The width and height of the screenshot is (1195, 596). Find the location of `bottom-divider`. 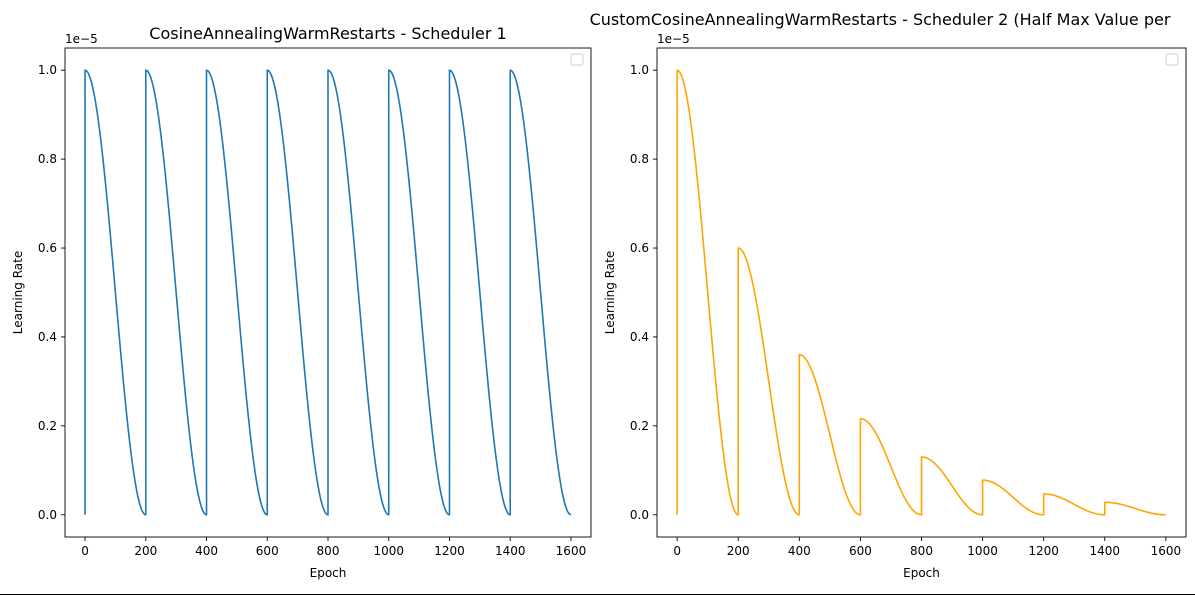

bottom-divider is located at coordinates (597, 594).